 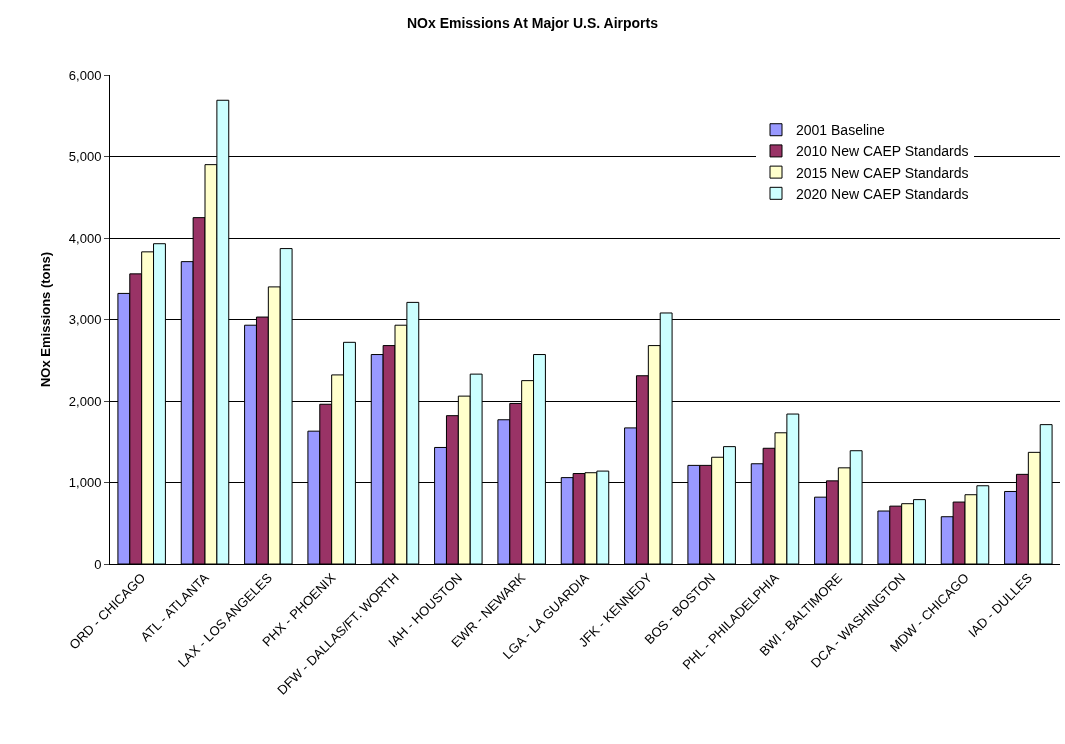 What do you see at coordinates (840, 130) in the screenshot?
I see `legend-label: 2001 Baseline` at bounding box center [840, 130].